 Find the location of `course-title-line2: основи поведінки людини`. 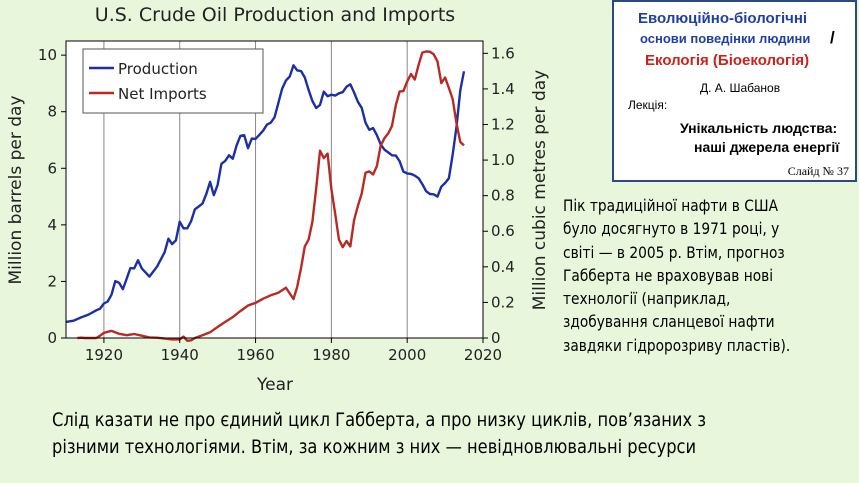

course-title-line2: основи поведінки людини is located at coordinates (725, 38).